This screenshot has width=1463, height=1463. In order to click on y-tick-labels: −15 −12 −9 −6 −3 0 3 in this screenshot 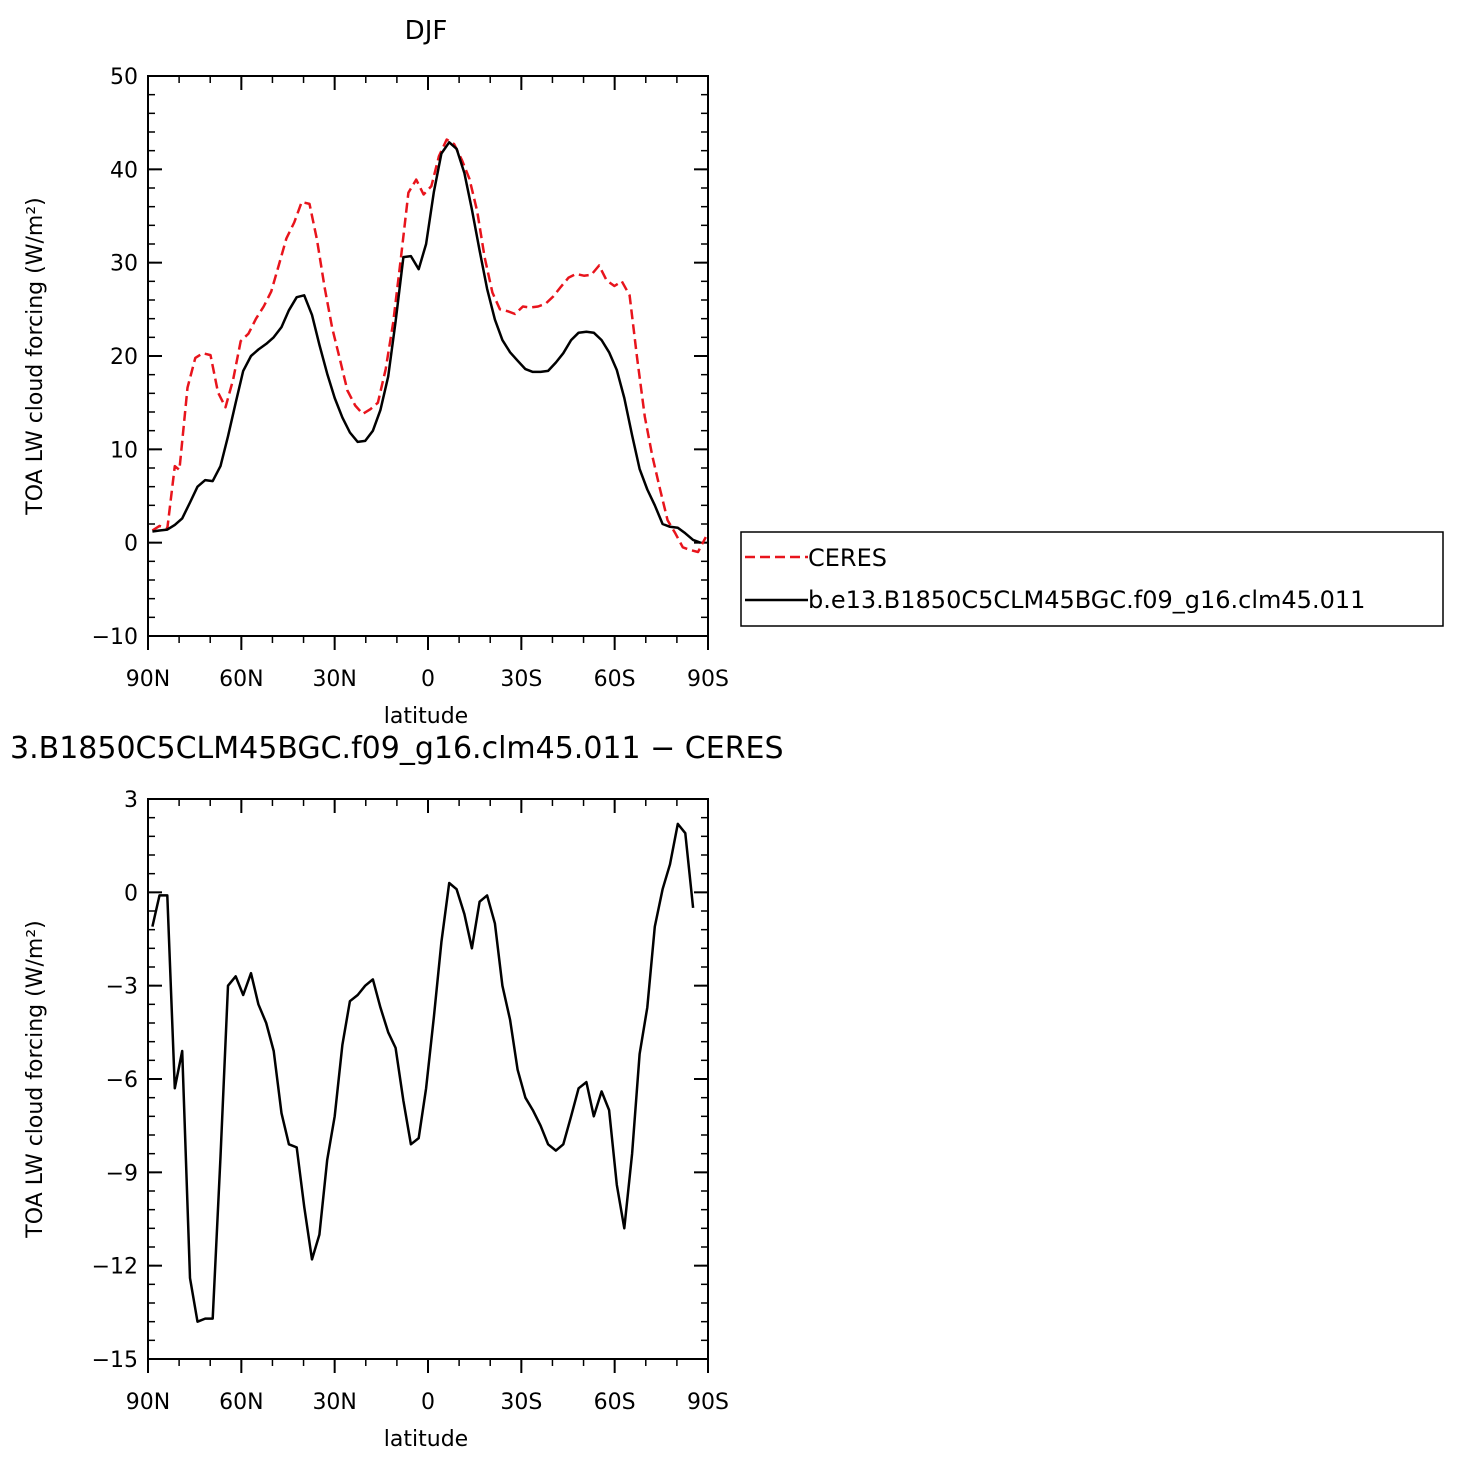, I will do `click(115, 1080)`.